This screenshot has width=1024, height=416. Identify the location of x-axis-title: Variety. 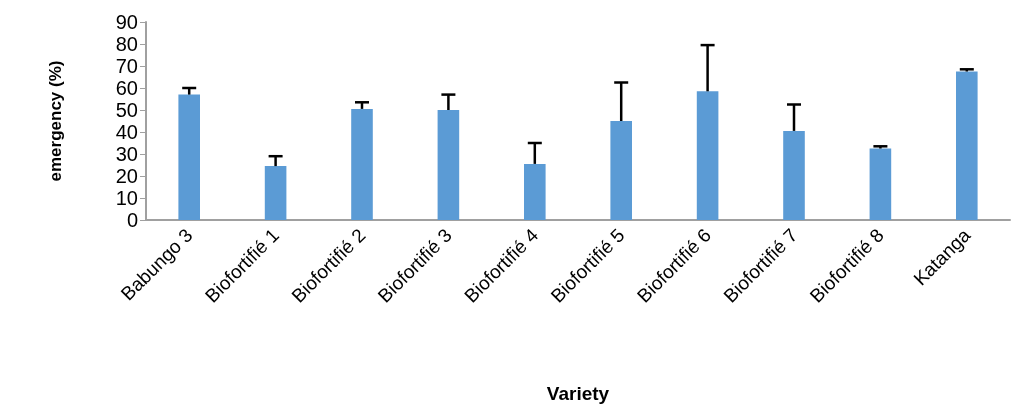
(578, 393).